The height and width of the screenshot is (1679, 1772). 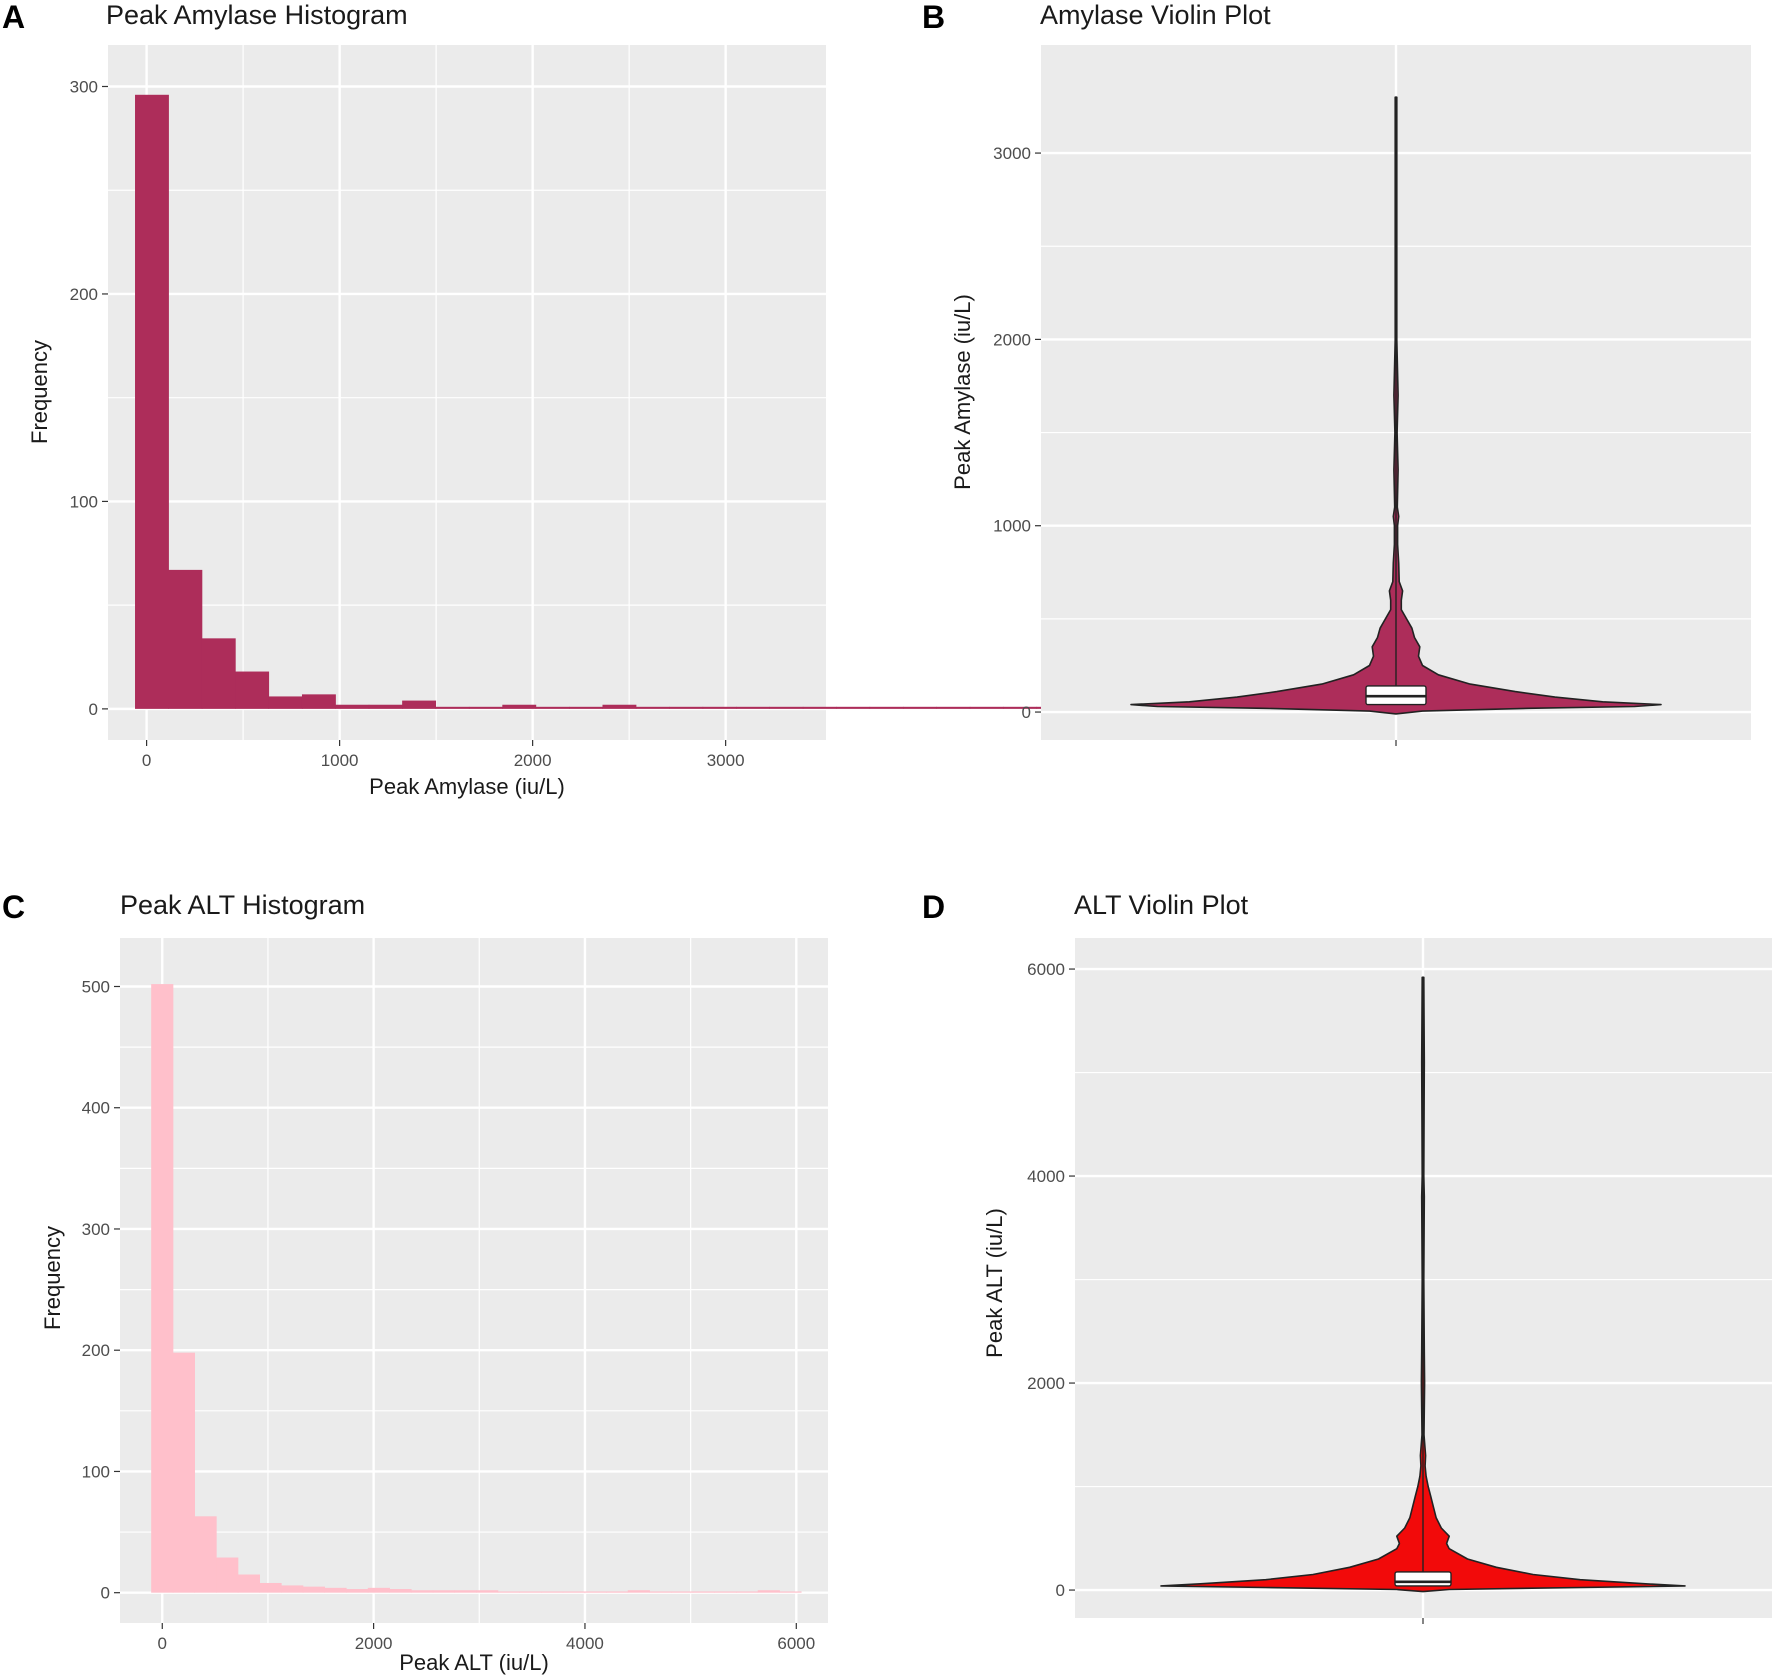 I want to click on y-axis-label-b: Peak Amylase (iu/L), so click(x=962, y=392).